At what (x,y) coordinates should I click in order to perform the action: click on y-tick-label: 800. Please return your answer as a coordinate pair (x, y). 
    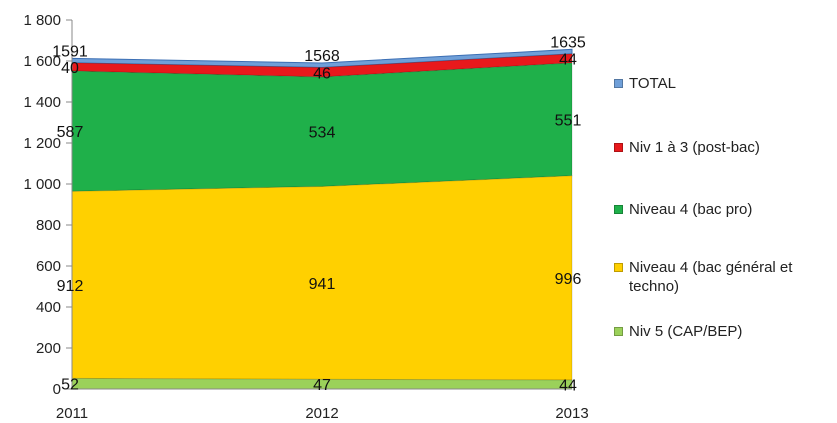
    Looking at the image, I should click on (48, 225).